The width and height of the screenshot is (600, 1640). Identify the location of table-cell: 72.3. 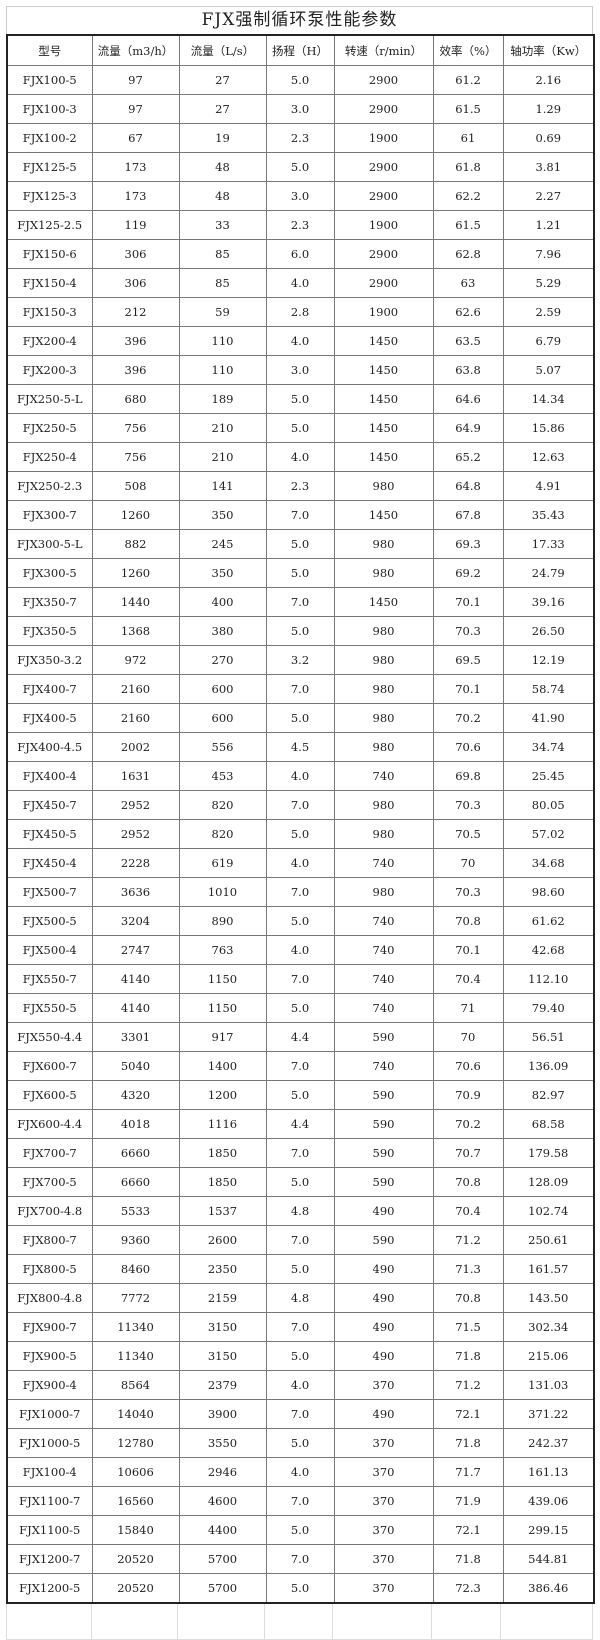
(468, 1588).